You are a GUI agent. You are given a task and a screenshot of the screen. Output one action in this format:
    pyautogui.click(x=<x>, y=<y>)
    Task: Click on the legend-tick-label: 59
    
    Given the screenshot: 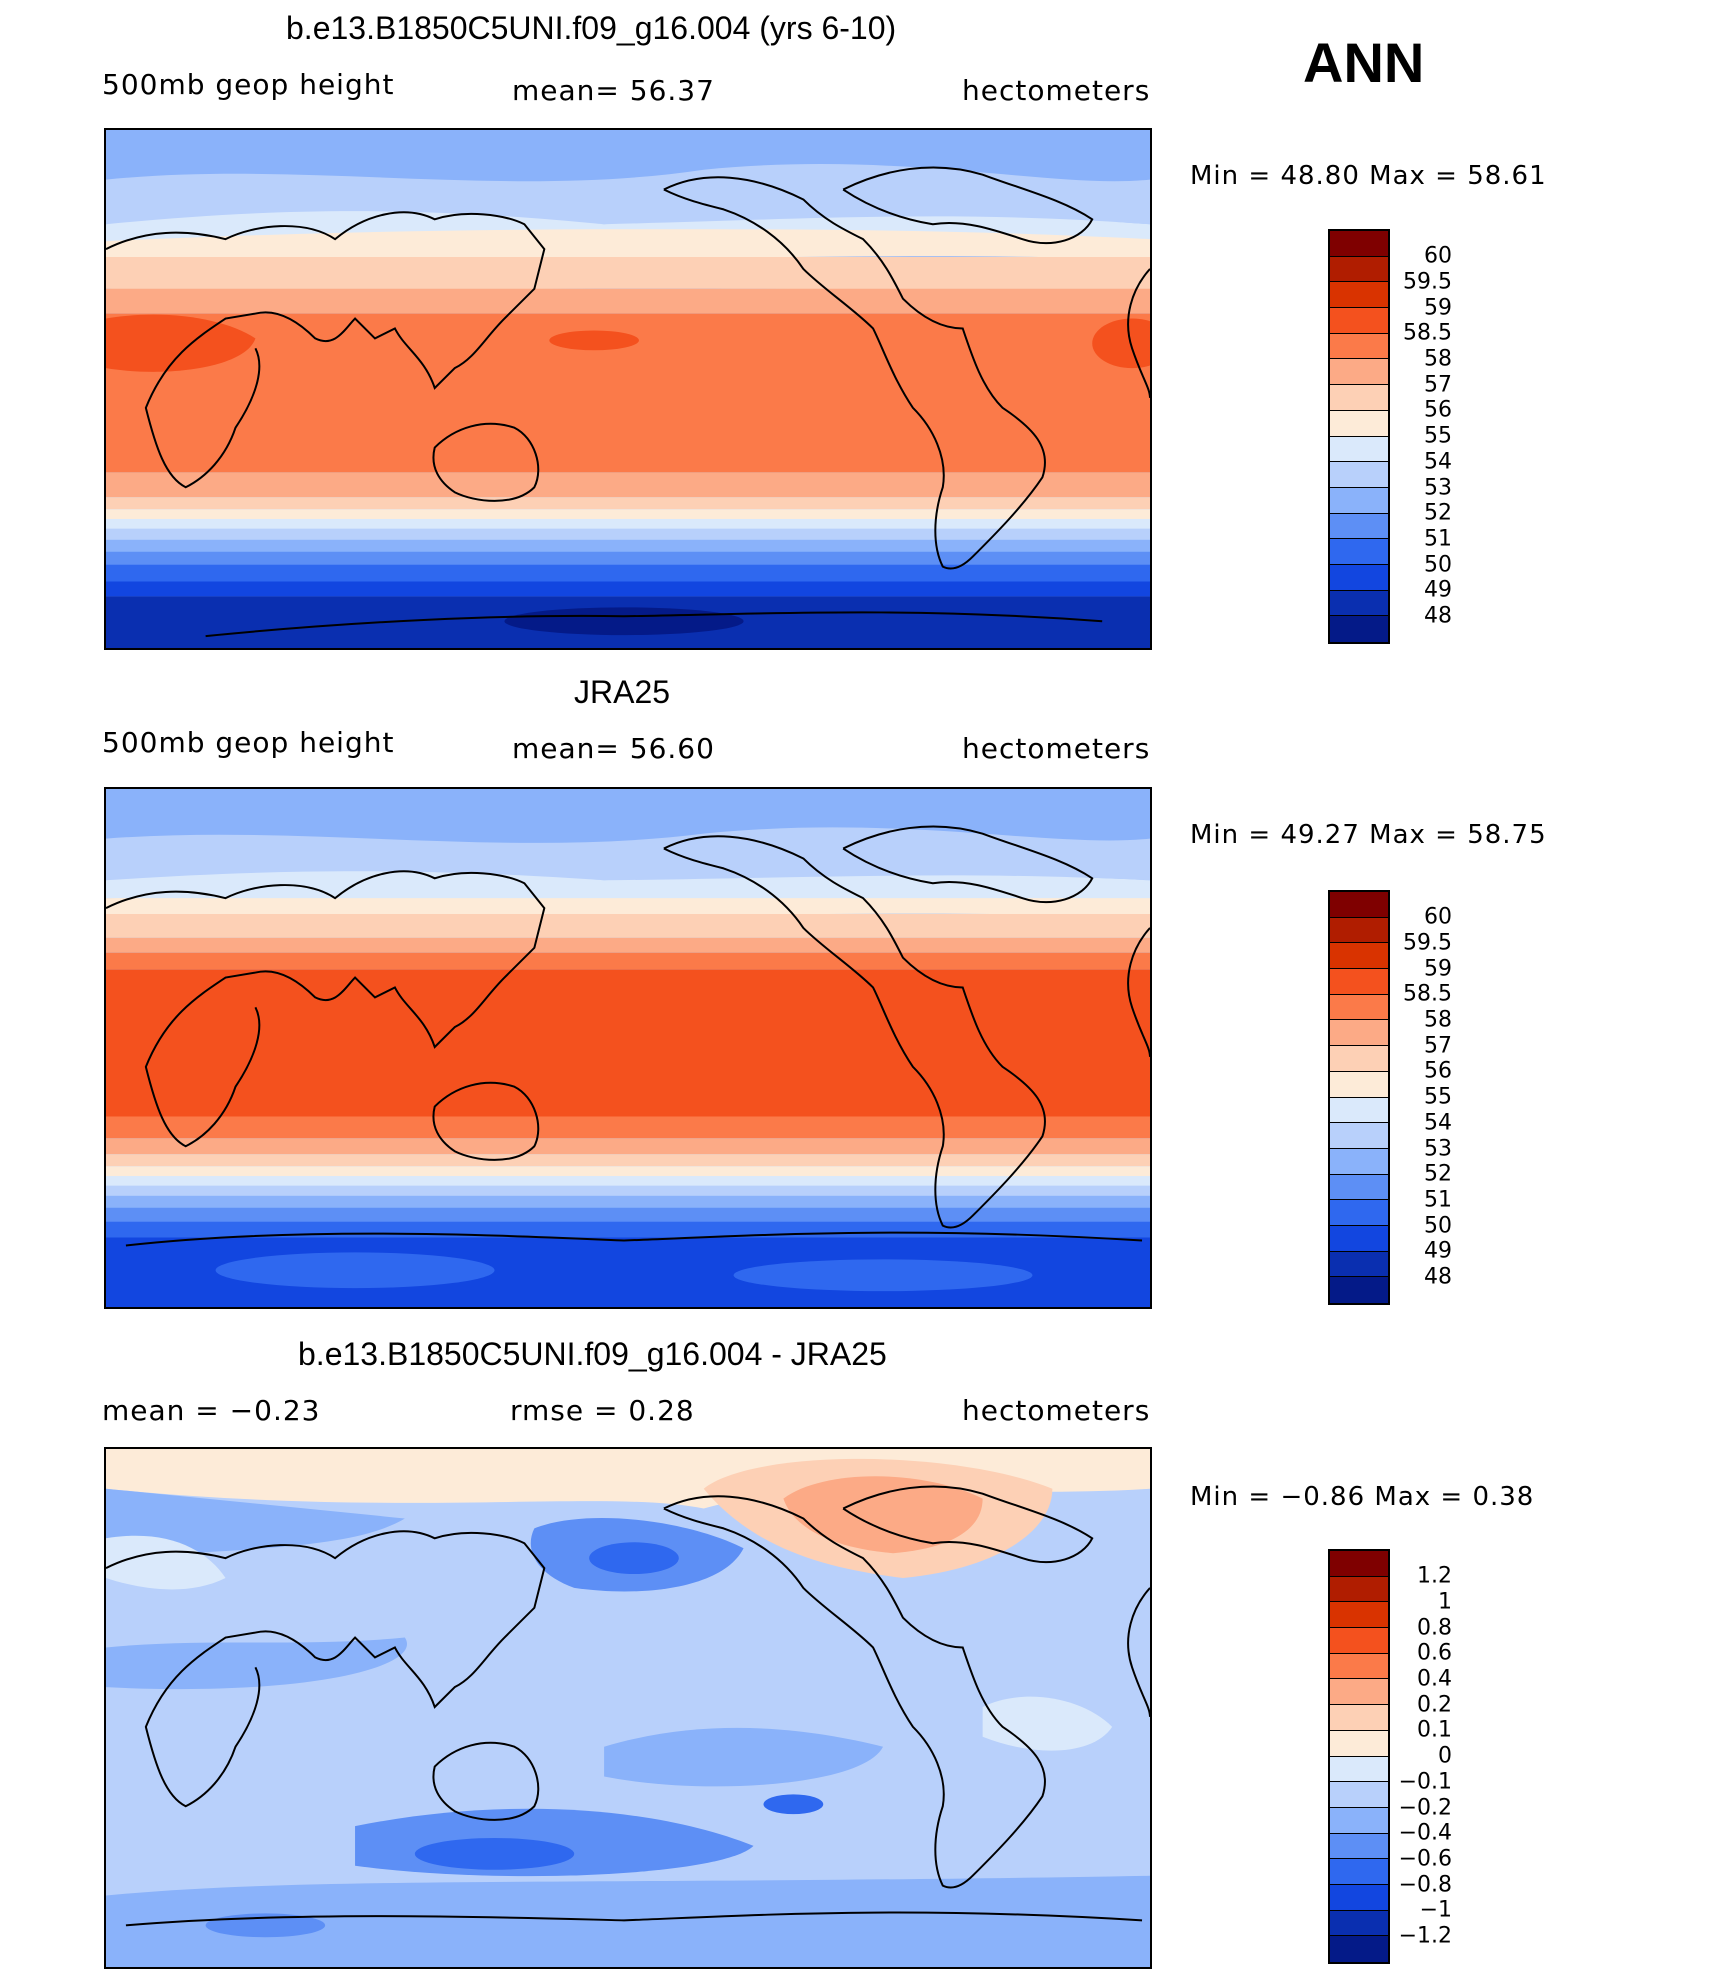 What is the action you would take?
    pyautogui.click(x=1438, y=969)
    